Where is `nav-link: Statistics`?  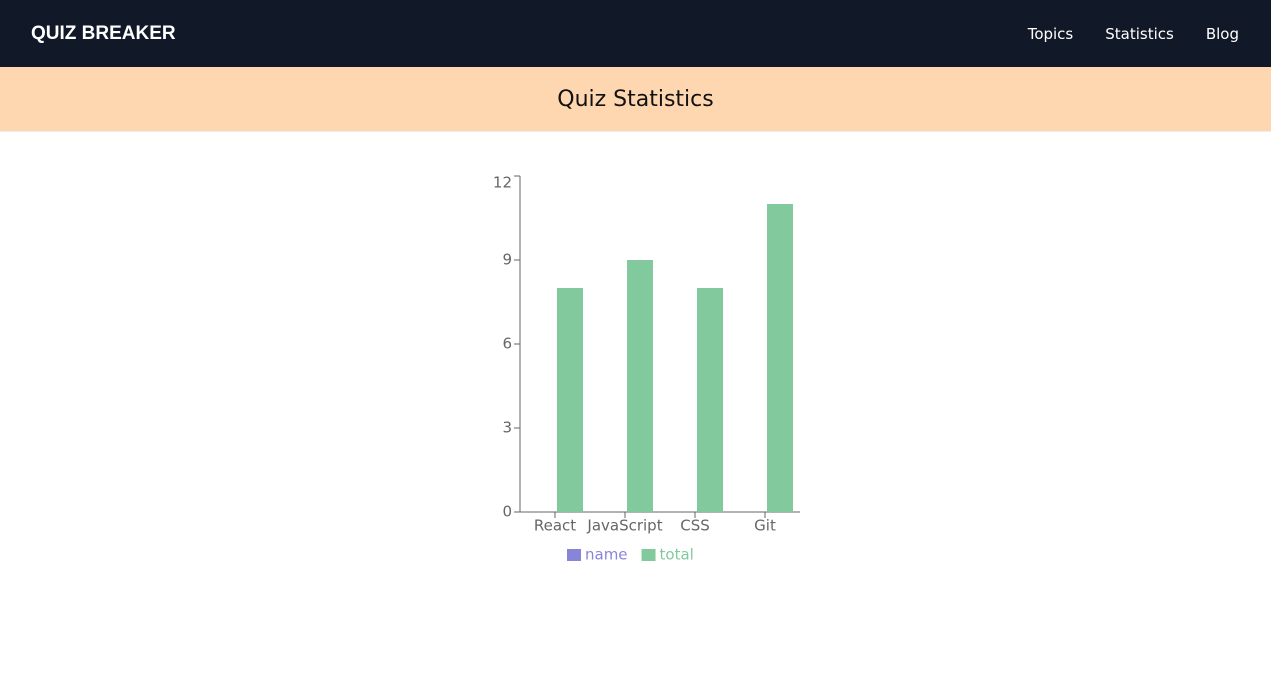 nav-link: Statistics is located at coordinates (1139, 33).